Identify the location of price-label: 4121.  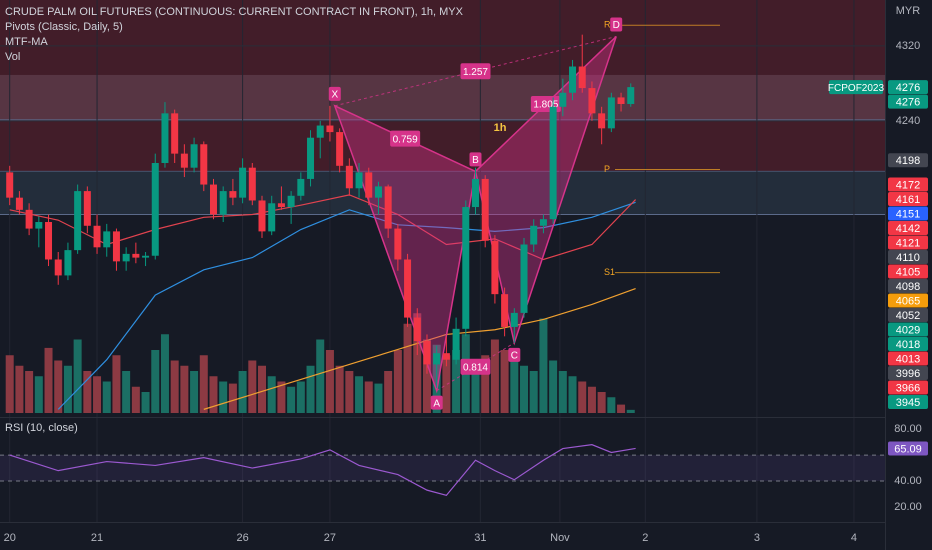
(908, 243).